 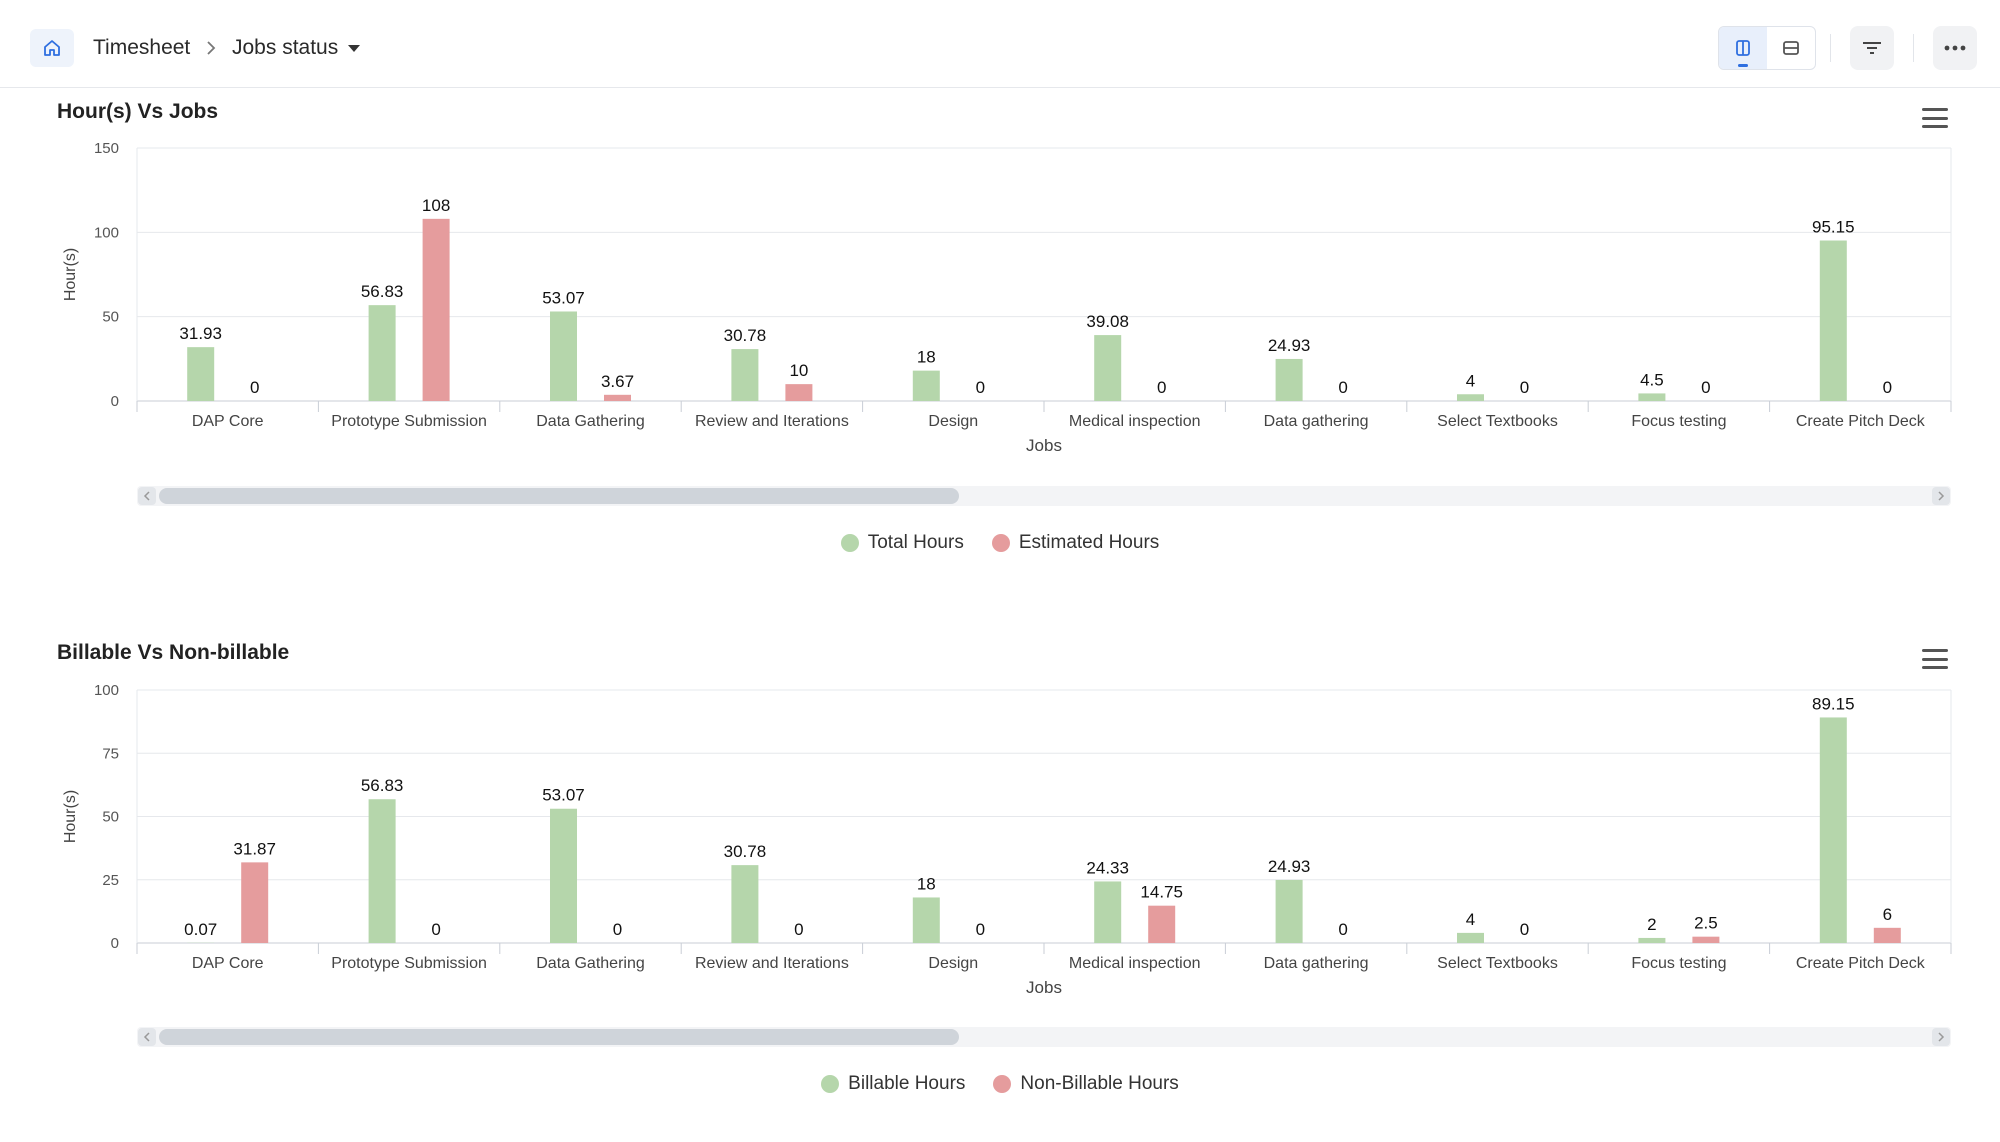 What do you see at coordinates (617, 381) in the screenshot?
I see `data-label: 3.67` at bounding box center [617, 381].